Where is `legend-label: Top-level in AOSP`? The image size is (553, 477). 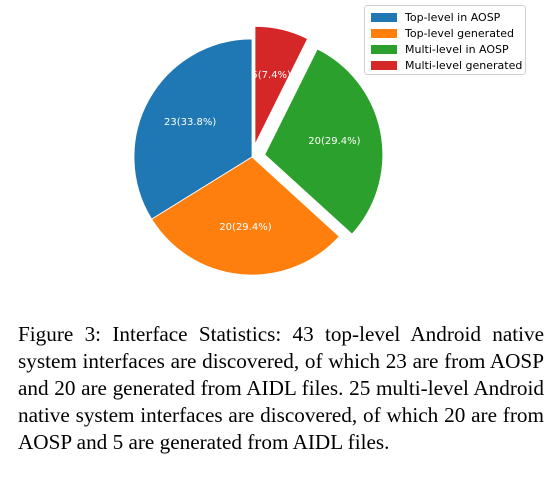 legend-label: Top-level in AOSP is located at coordinates (453, 17).